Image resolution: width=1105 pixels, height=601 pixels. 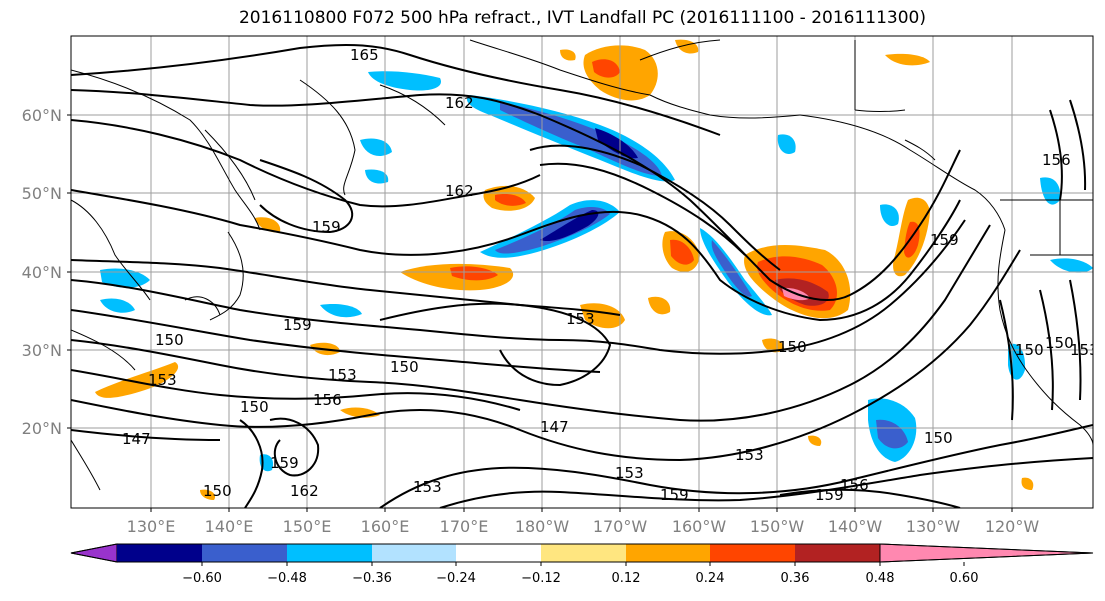 What do you see at coordinates (372, 578) in the screenshot?
I see `colorbar-label: −0.36` at bounding box center [372, 578].